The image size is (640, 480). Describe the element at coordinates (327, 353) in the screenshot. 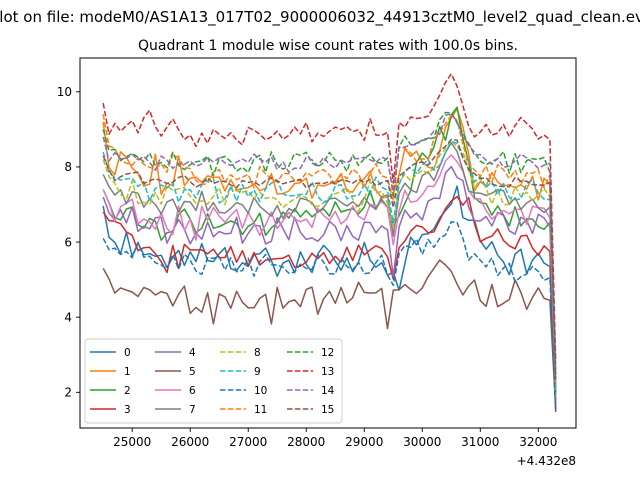

I see `legend-label-12: 12` at that location.